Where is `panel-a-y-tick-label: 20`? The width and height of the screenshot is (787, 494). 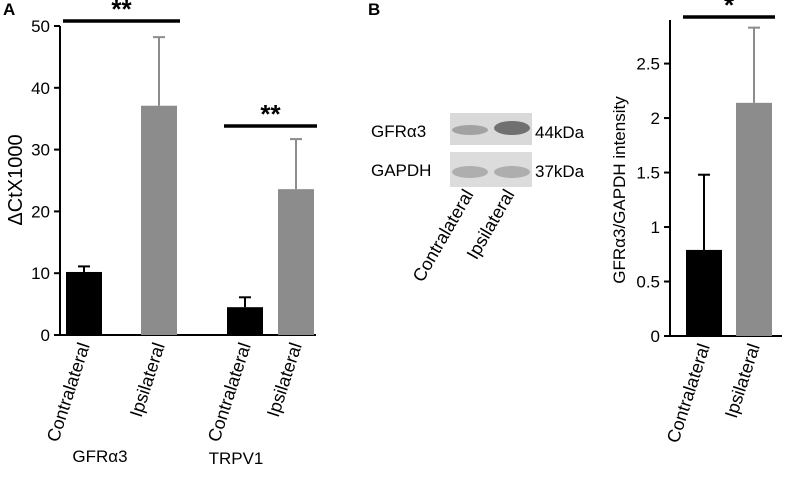
panel-a-y-tick-label: 20 is located at coordinates (40, 211).